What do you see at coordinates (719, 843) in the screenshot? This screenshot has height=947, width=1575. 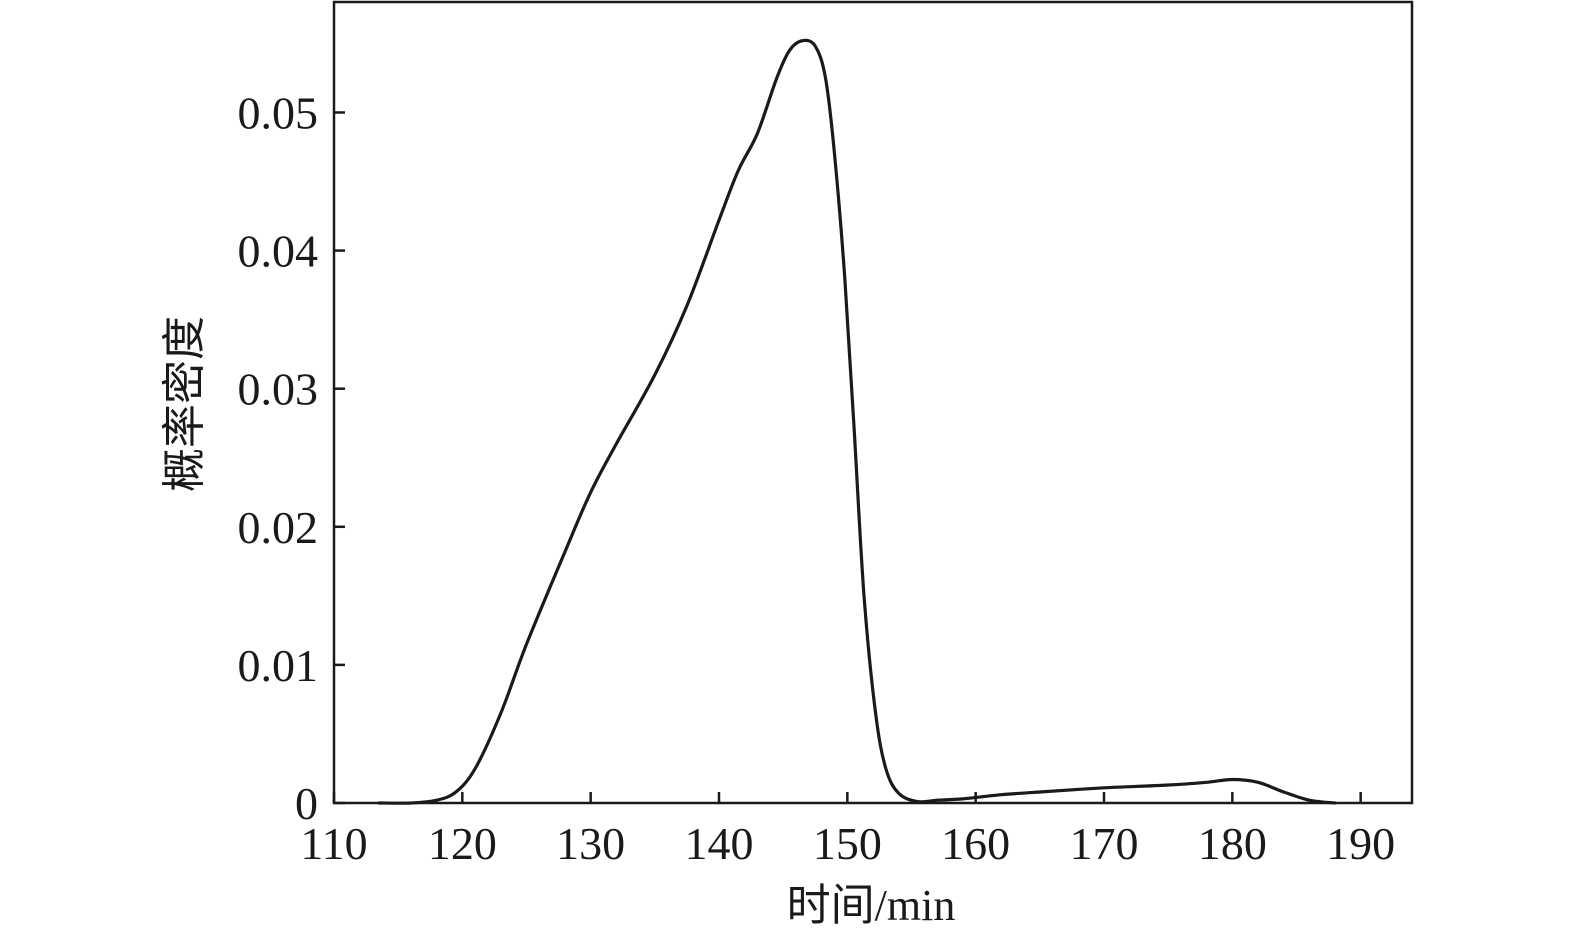 I see `x-tick-label: 140` at bounding box center [719, 843].